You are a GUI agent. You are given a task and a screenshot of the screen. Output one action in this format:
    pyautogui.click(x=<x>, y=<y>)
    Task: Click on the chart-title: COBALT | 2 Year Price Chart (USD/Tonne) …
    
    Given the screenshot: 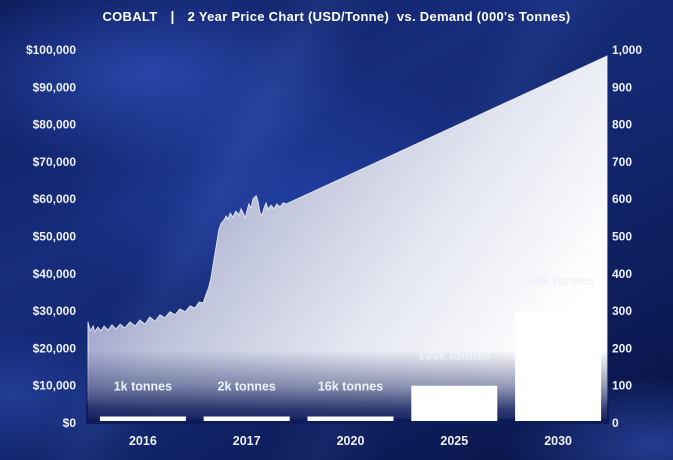 What is the action you would take?
    pyautogui.click(x=336, y=16)
    